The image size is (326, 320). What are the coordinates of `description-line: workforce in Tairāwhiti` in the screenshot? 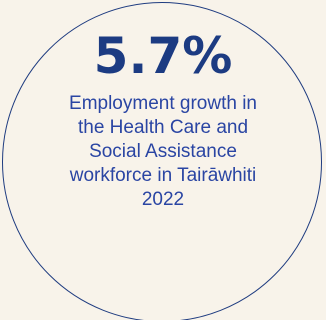 It's located at (163, 175).